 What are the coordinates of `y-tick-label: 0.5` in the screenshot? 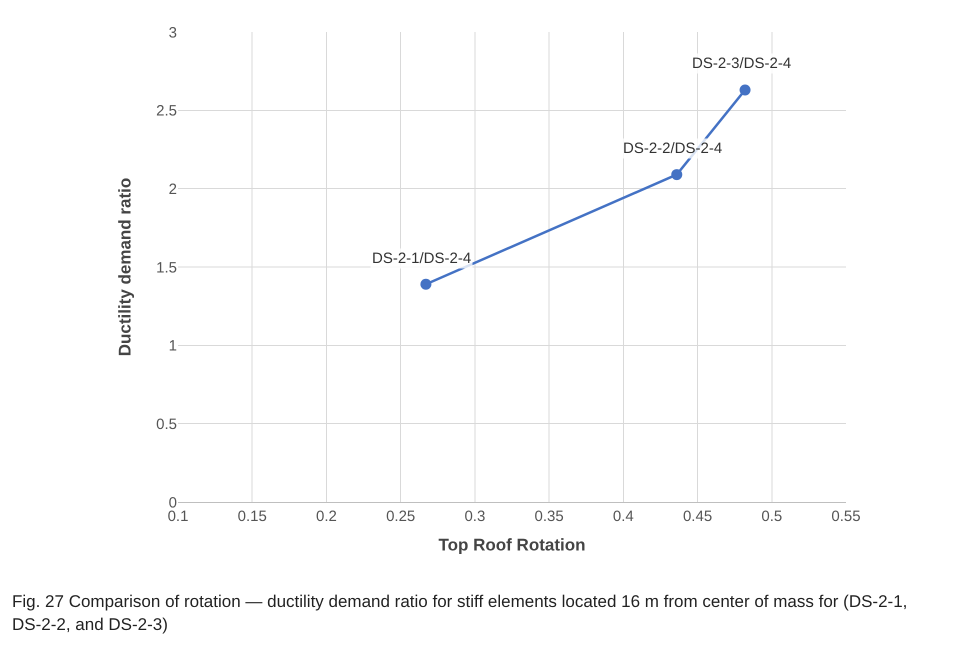 It's located at (166, 424).